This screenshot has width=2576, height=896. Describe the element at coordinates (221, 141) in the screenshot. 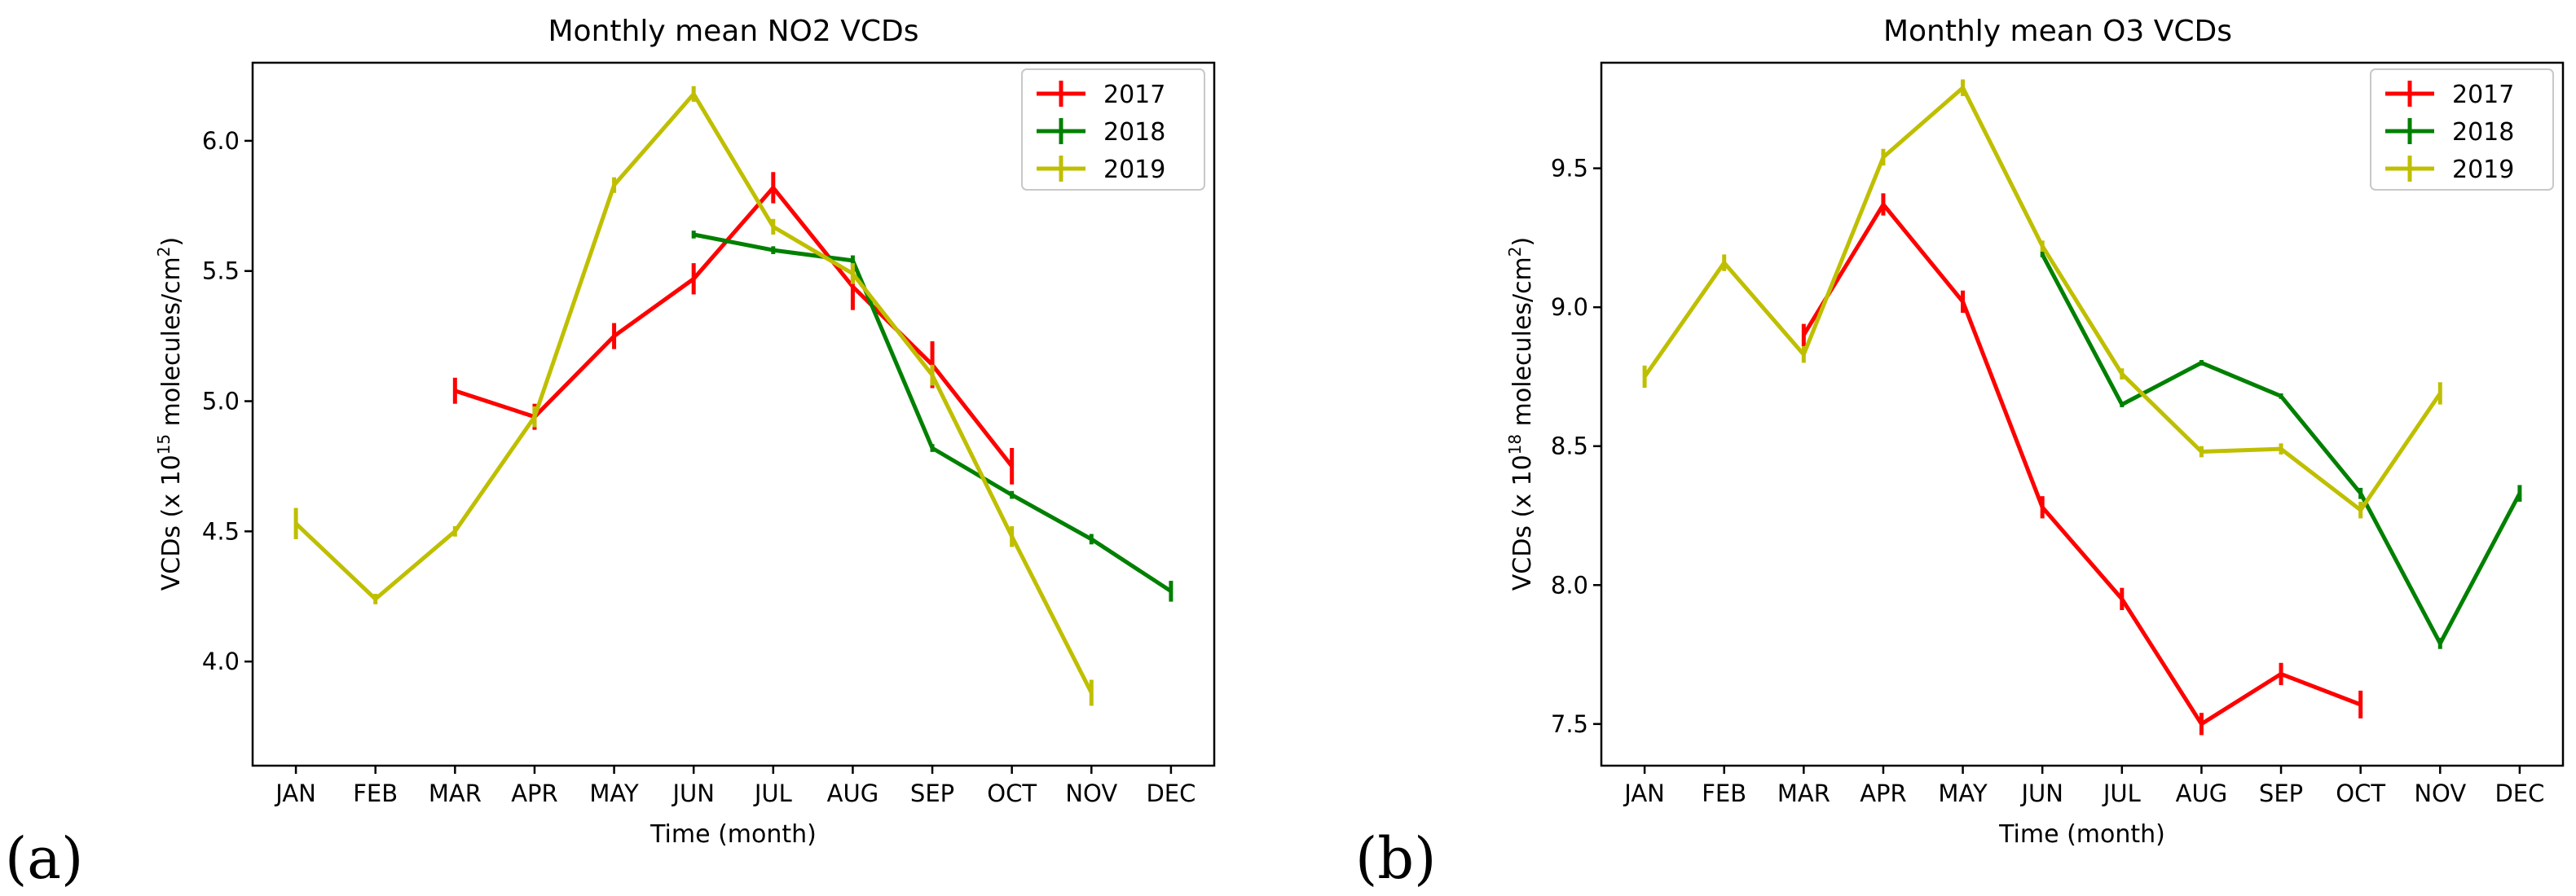

I see `y-tick-label: 6.0` at that location.